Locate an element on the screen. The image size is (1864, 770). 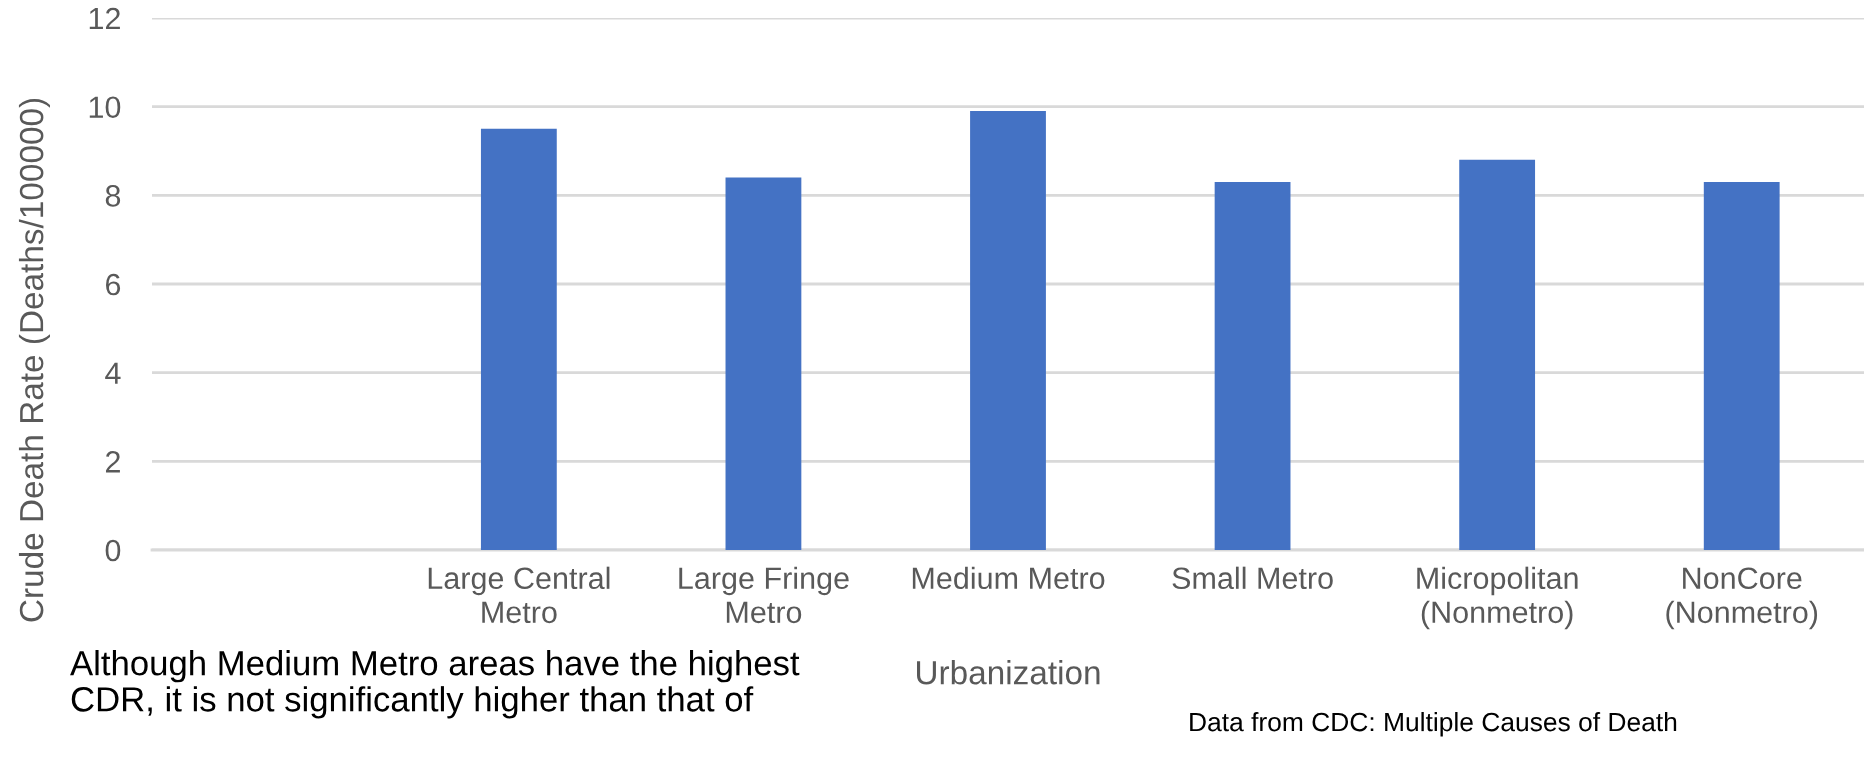
y-tick-label: 10 is located at coordinates (105, 107).